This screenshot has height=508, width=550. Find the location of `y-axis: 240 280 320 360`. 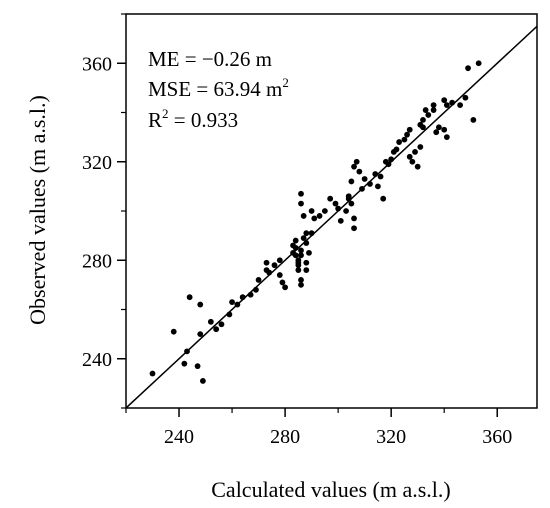

y-axis: 240 280 320 360 is located at coordinates (104, 211).